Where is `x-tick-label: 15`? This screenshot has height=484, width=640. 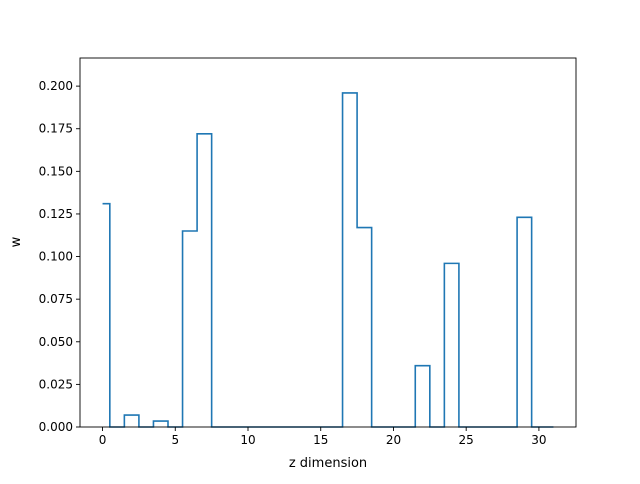
x-tick-label: 15 is located at coordinates (320, 440).